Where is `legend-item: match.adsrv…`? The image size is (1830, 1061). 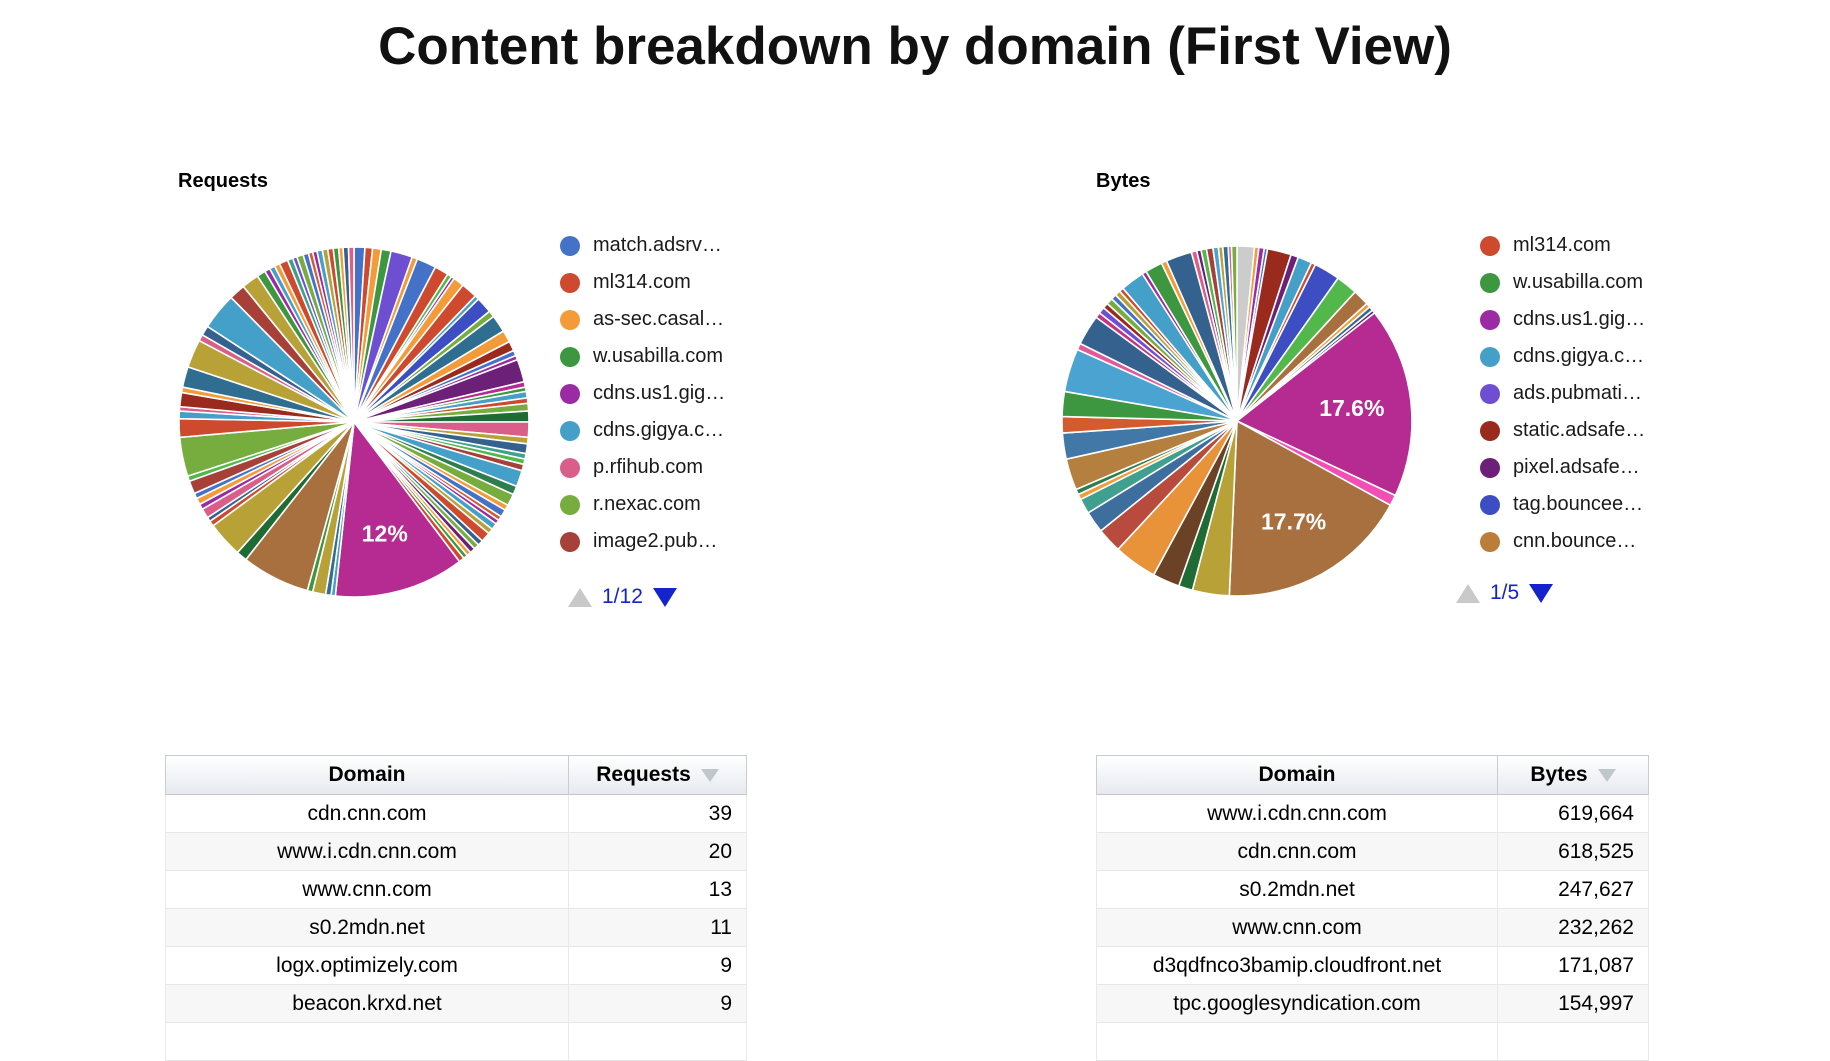 legend-item: match.adsrv… is located at coordinates (642, 245).